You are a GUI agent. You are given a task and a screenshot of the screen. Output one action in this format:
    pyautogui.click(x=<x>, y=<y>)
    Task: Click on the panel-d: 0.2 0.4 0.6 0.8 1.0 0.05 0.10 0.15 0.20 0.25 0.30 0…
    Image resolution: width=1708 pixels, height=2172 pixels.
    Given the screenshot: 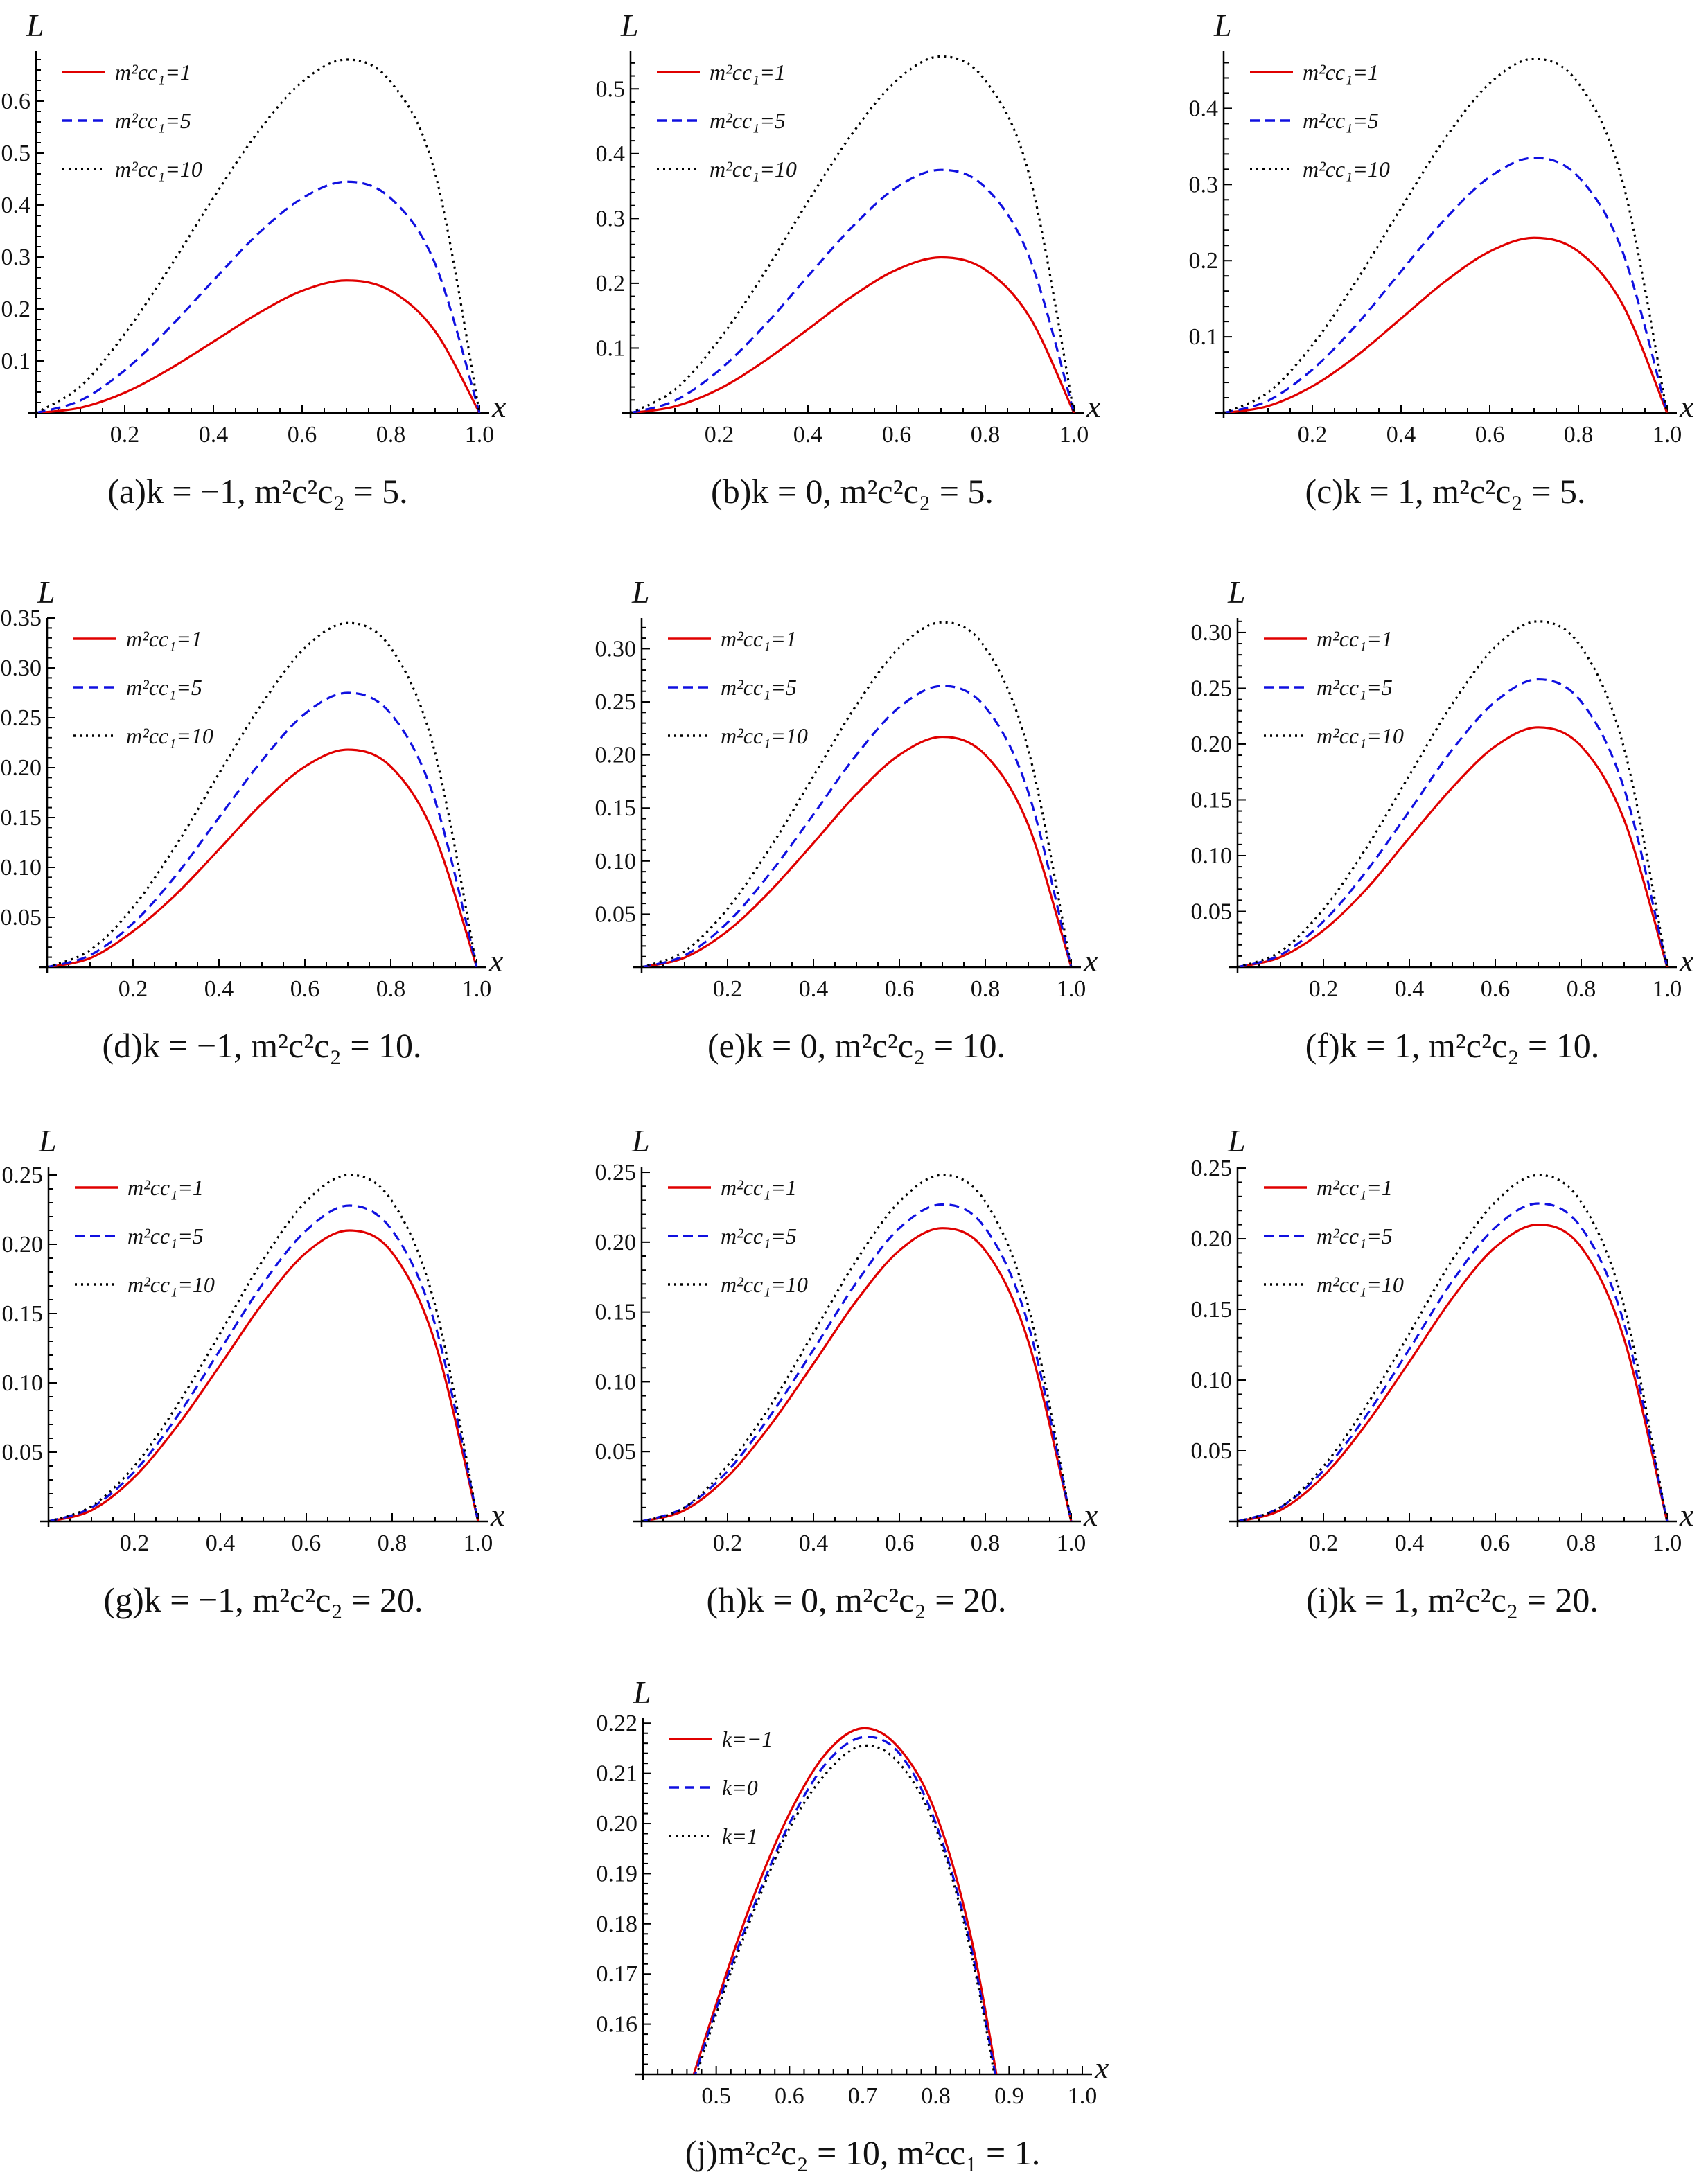 What is the action you would take?
    pyautogui.click(x=253, y=819)
    